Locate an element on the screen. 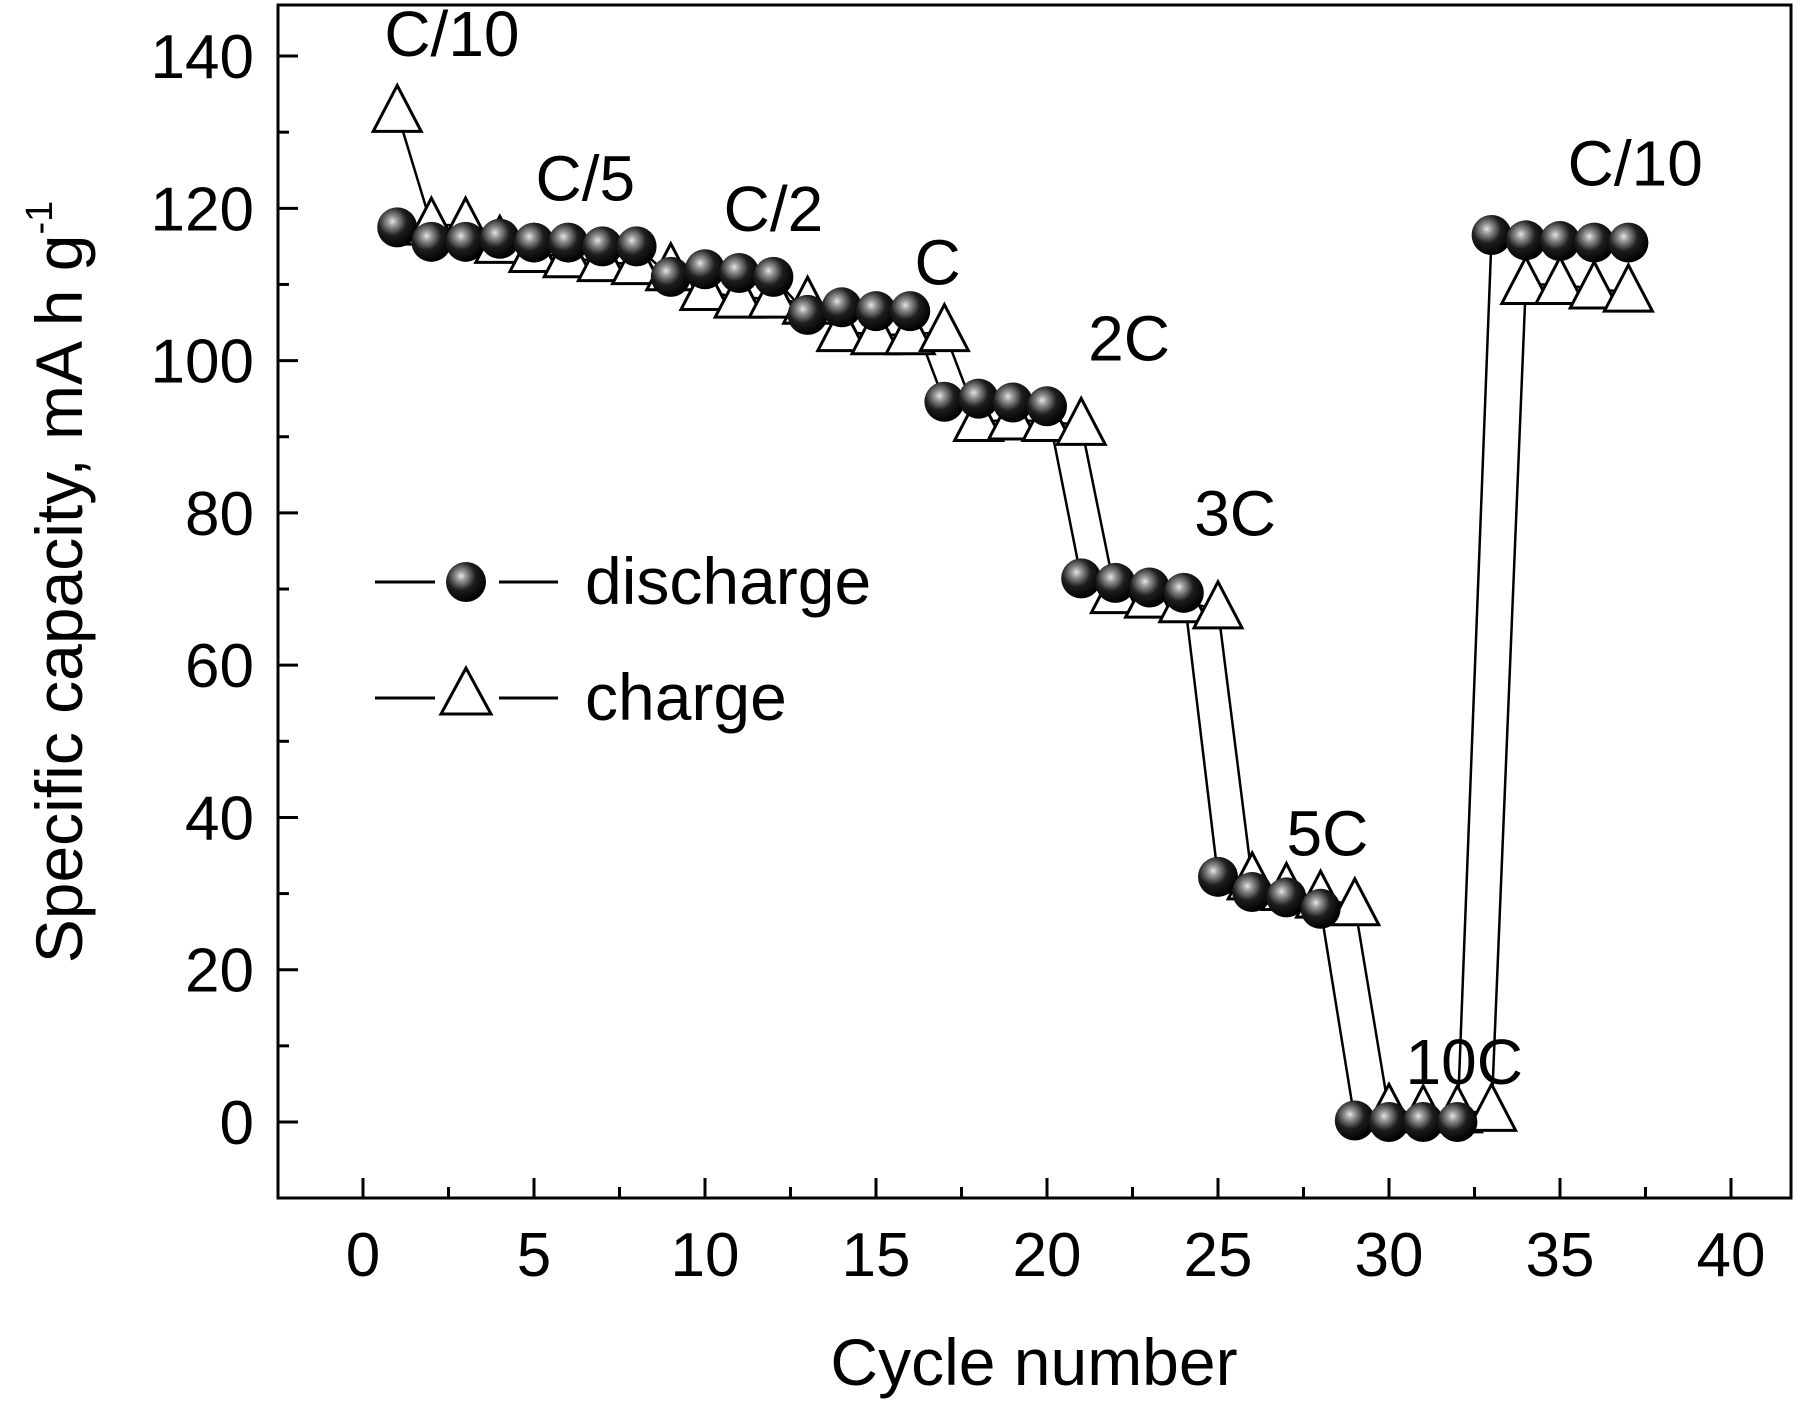 This screenshot has height=1401, width=1800. x-tick-label: 15 is located at coordinates (876, 1255).